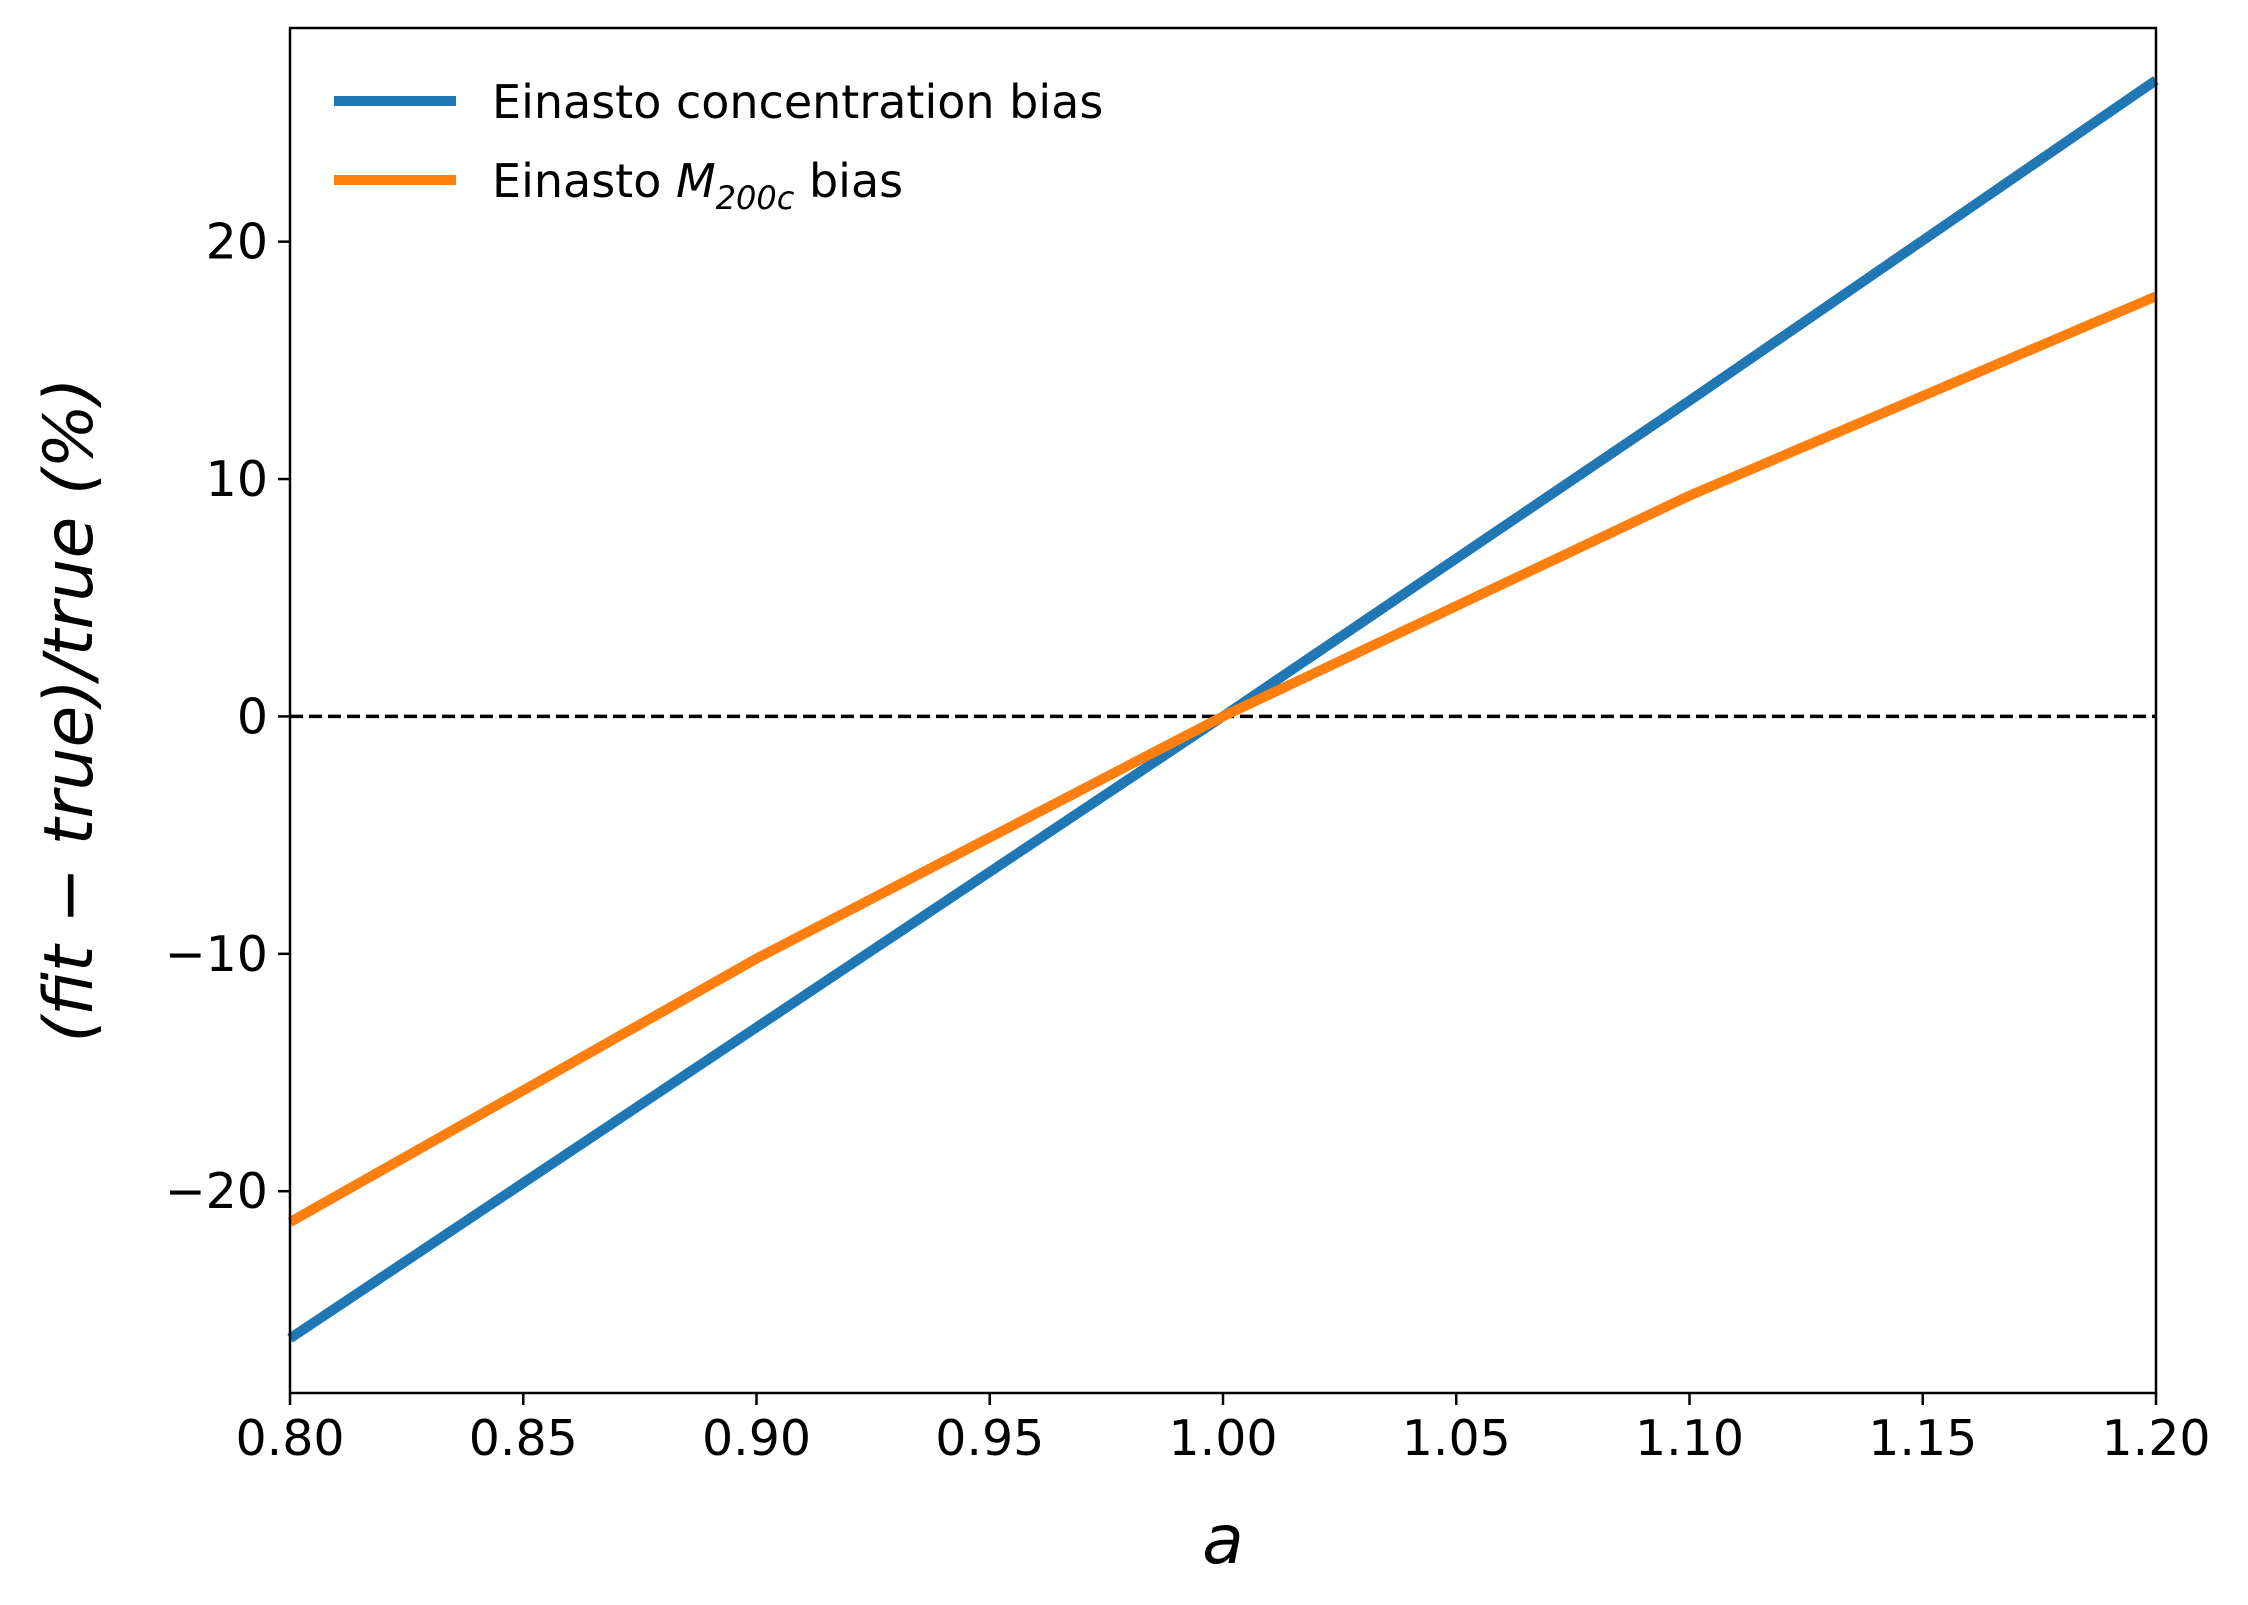  What do you see at coordinates (227, 717) in the screenshot?
I see `y-axis: −20 −10 0 10 20` at bounding box center [227, 717].